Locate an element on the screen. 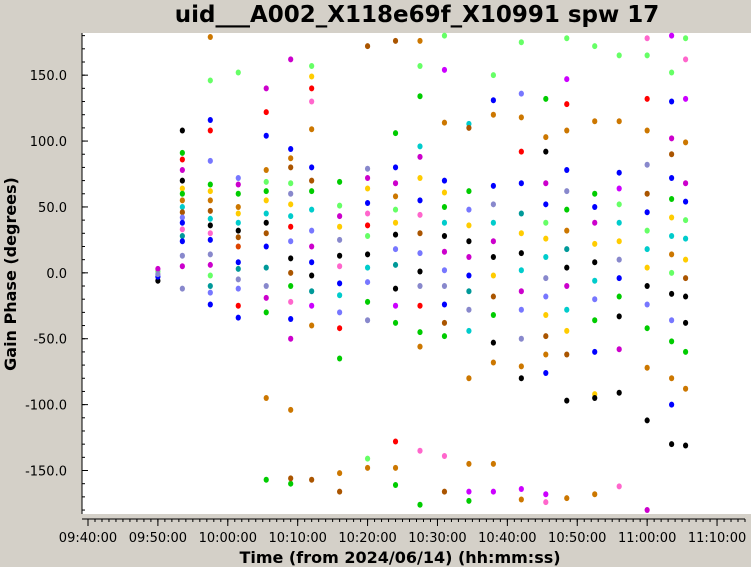 The width and height of the screenshot is (751, 567). x-tick-label: 10:20:00 is located at coordinates (367, 538).